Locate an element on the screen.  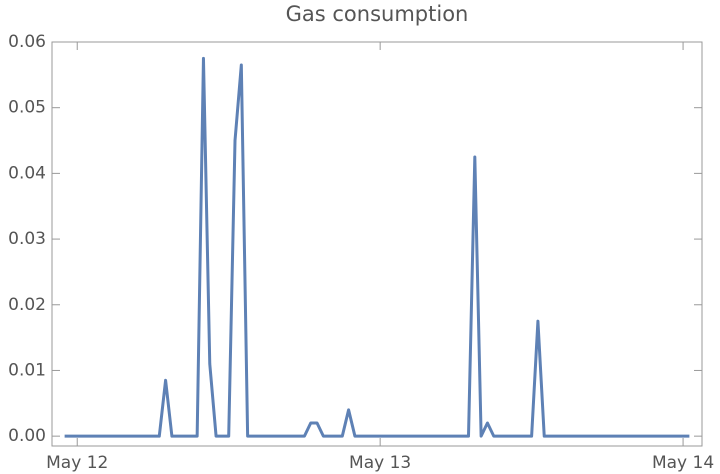
y-tick-label: 0.00 is located at coordinates (27, 436).